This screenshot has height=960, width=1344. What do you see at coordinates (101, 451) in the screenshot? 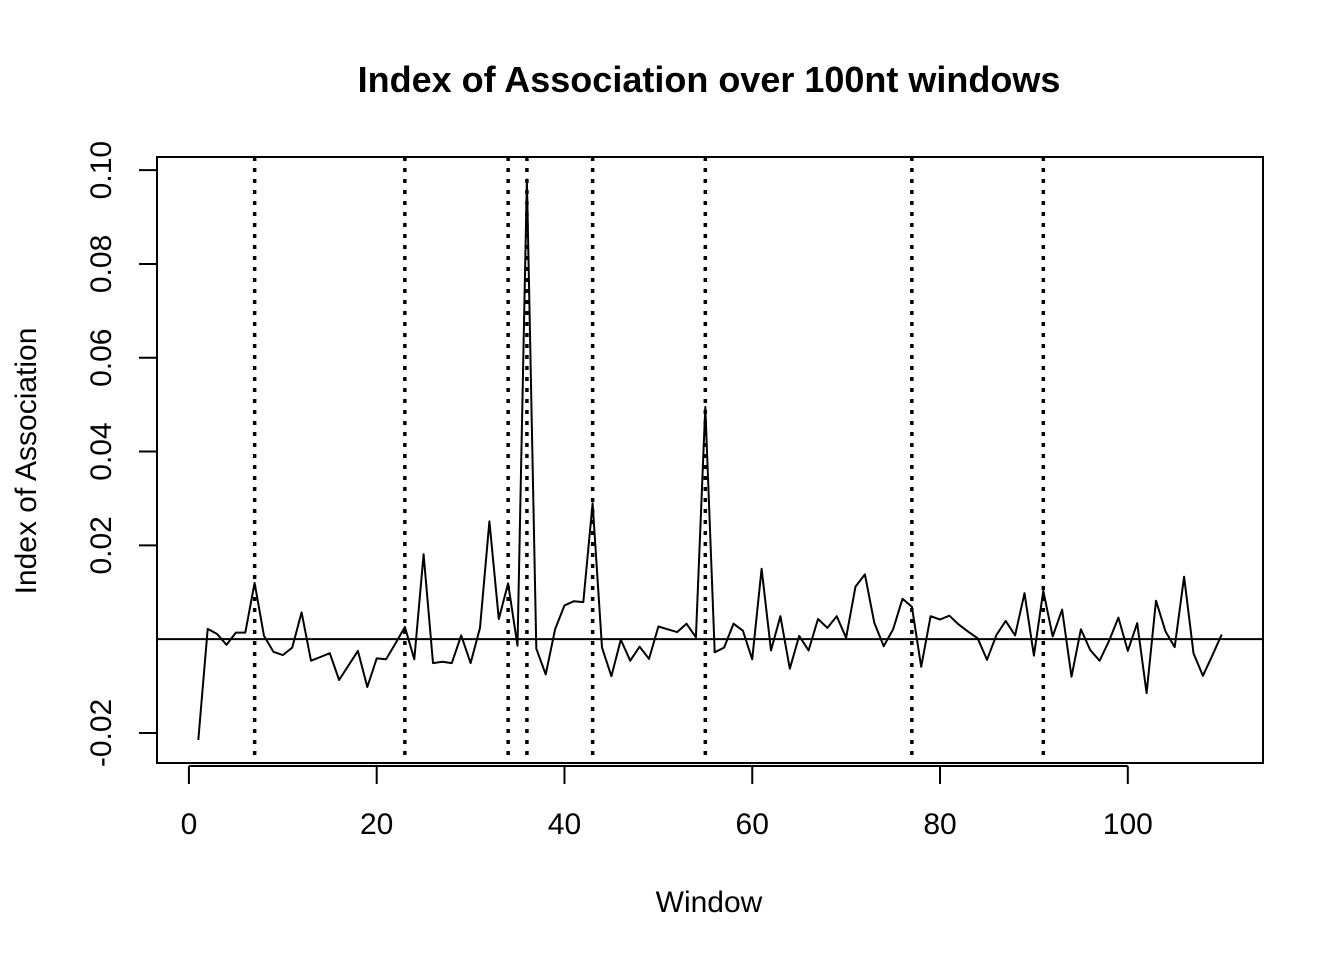
I see `y-tick-label-0.04: 0.04` at bounding box center [101, 451].